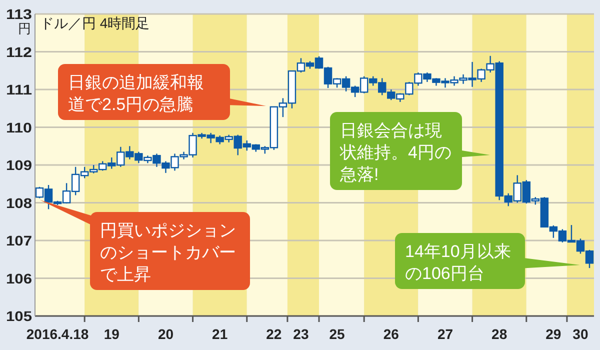 Image resolution: width=600 pixels, height=350 pixels. I want to click on y-tick-label: 110, so click(19, 127).